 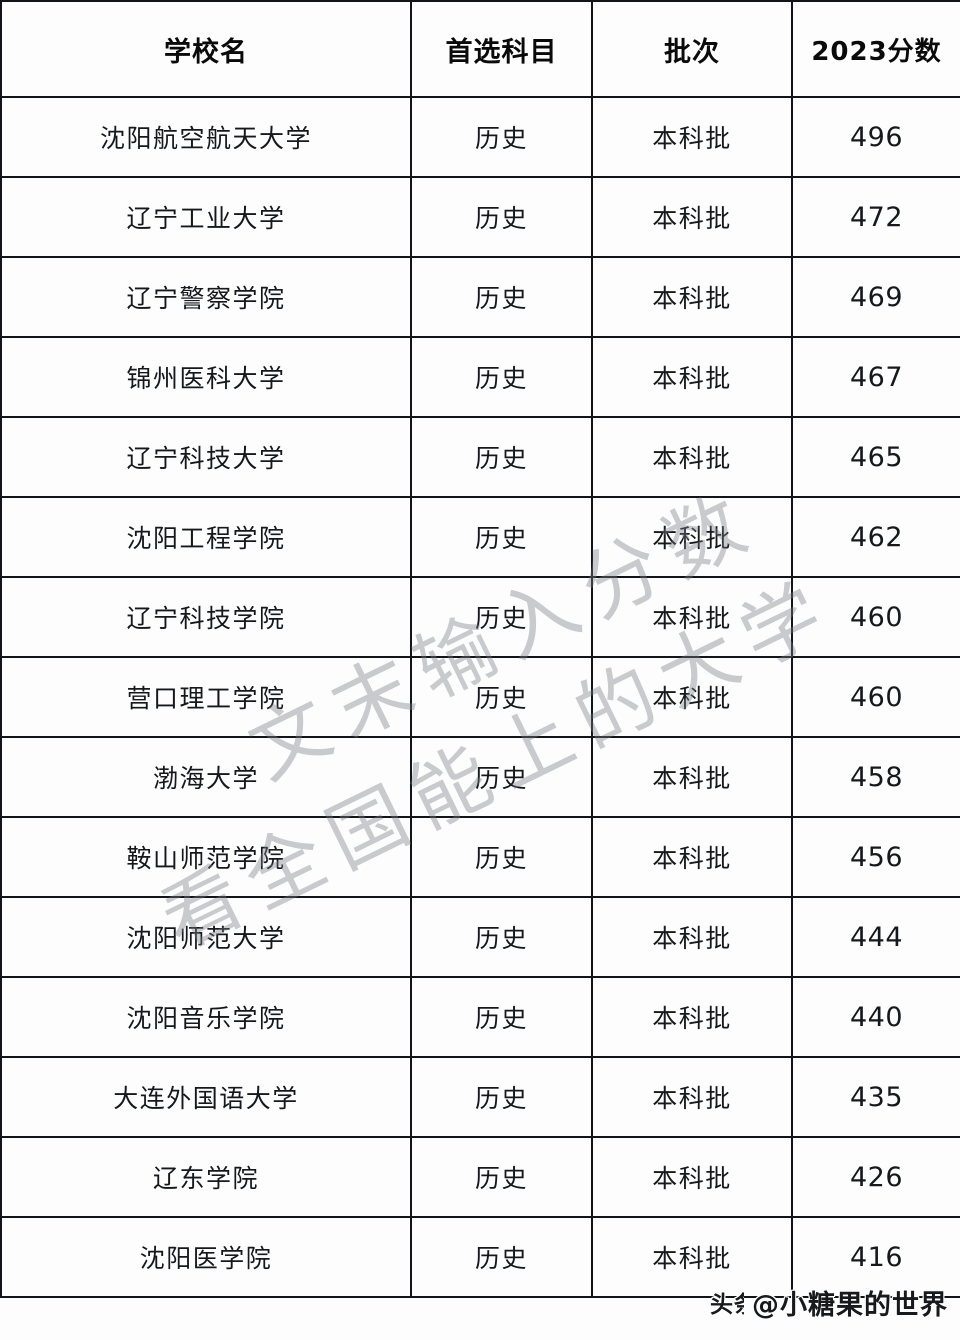 I want to click on cell-score: 440, so click(x=875, y=1017).